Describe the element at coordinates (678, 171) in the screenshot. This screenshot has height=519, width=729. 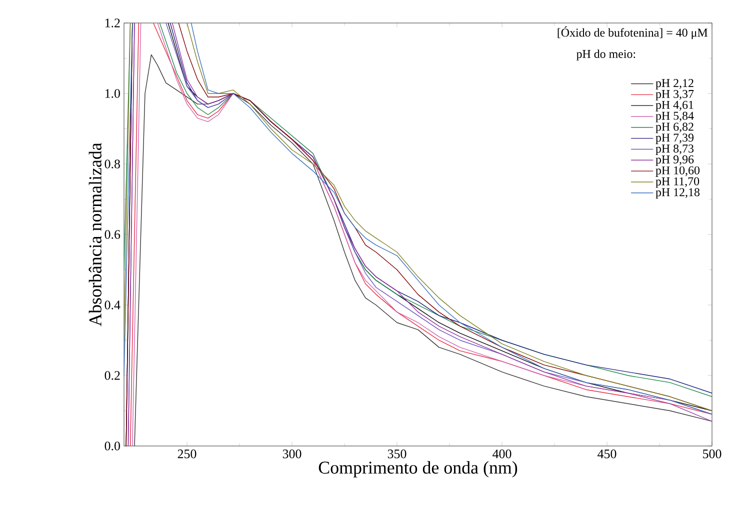
I see `legend-label: pH 10,60` at that location.